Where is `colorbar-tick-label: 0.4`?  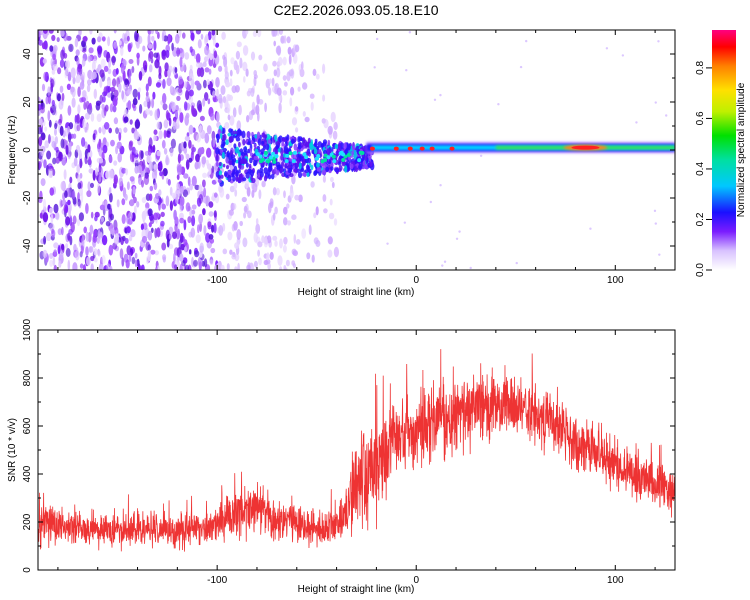
colorbar-tick-label: 0.4 is located at coordinates (700, 169).